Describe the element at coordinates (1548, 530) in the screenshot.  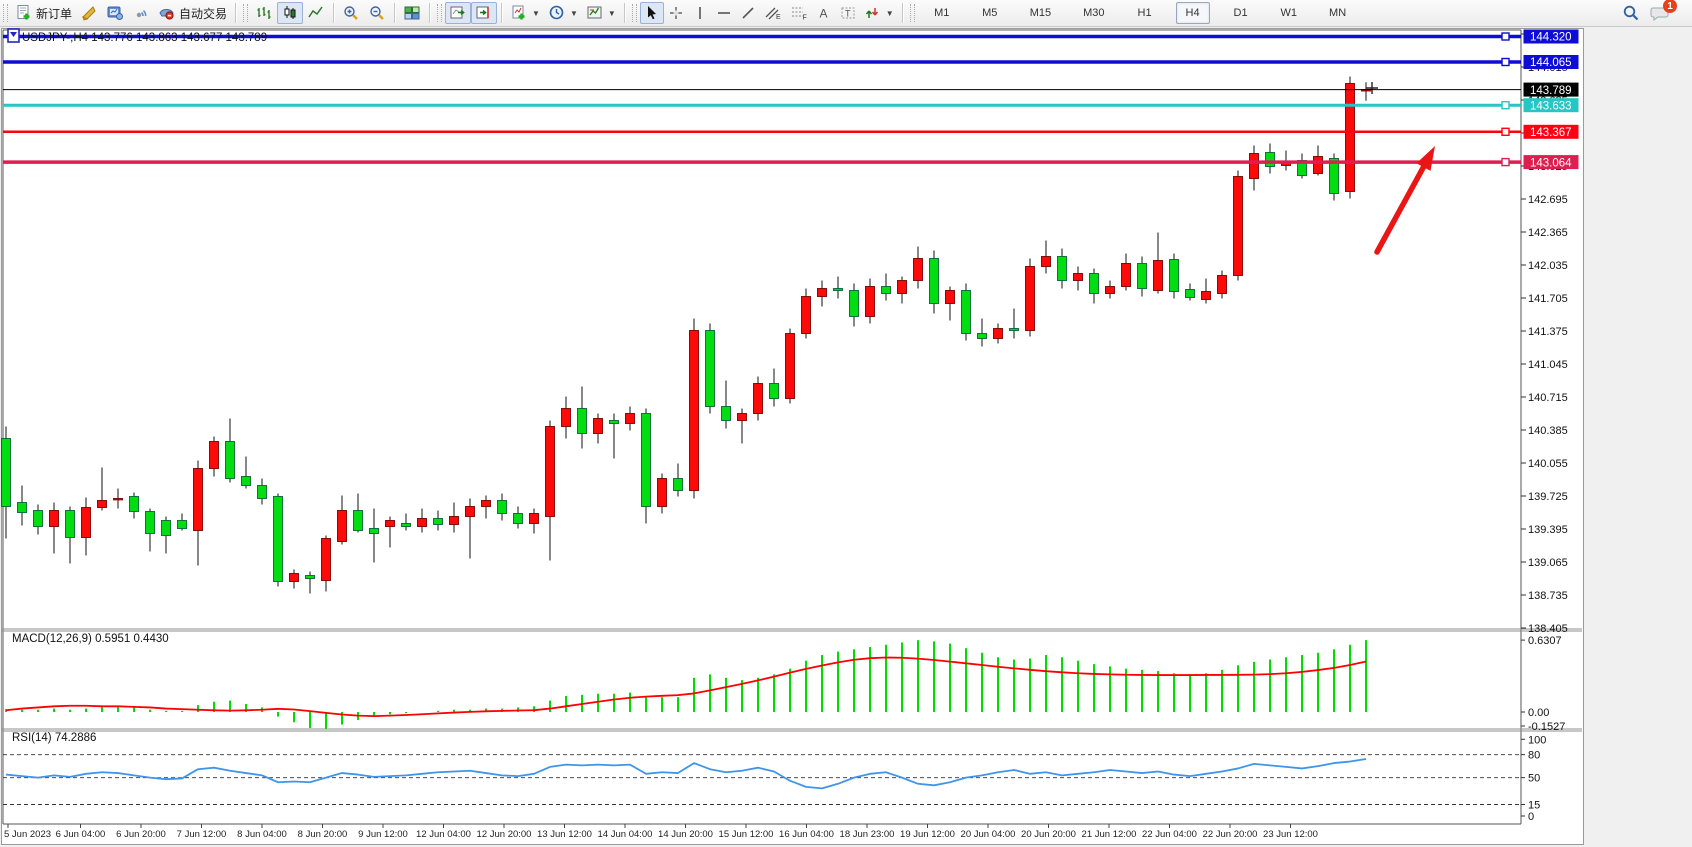
I see `price-tick-label: 139.395` at that location.